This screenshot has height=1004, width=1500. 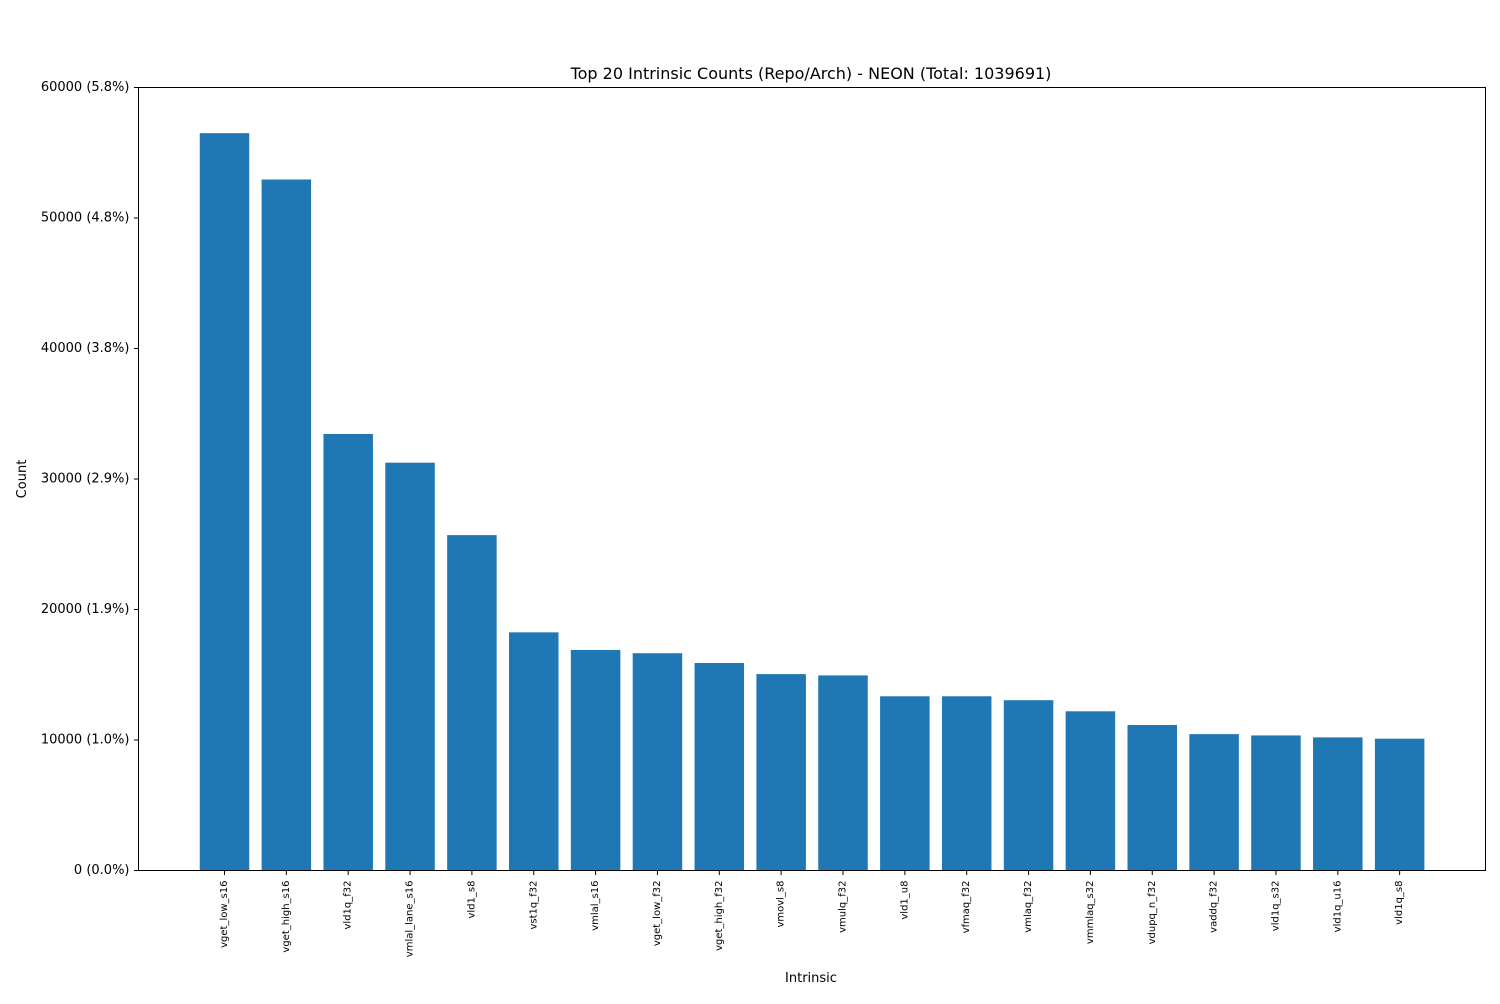 What do you see at coordinates (811, 978) in the screenshot?
I see `x-axis-label: Intrinsic` at bounding box center [811, 978].